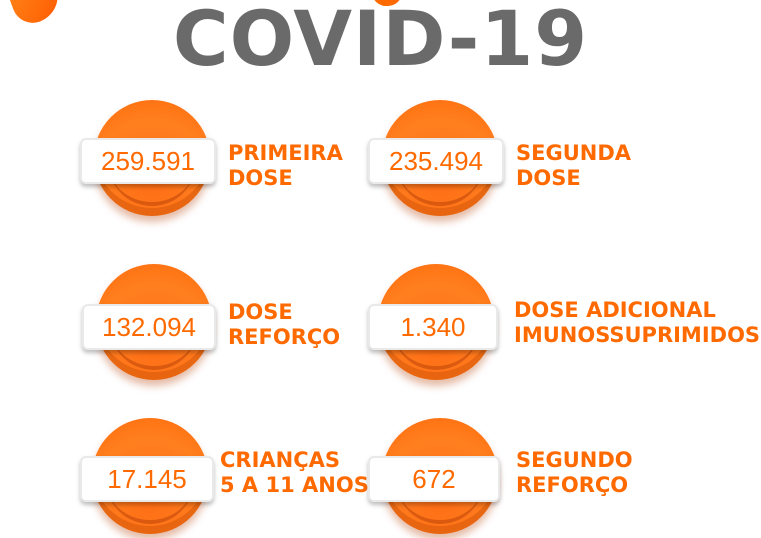 This screenshot has width=761, height=538. I want to click on stat-label: DOSE ADICIONAL IMUNOSSUPRIMIDOS, so click(637, 323).